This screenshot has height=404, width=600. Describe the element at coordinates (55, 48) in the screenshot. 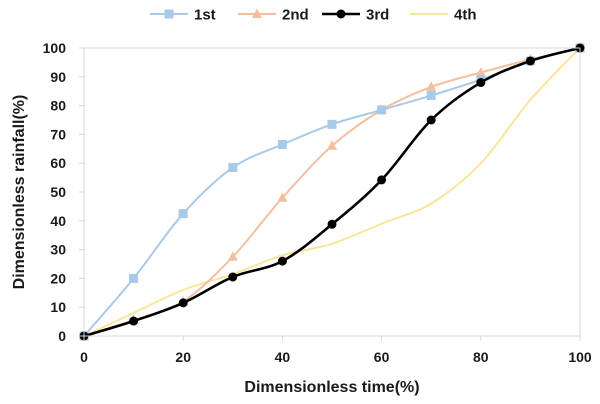

I see `y-tick-label: 100` at that location.